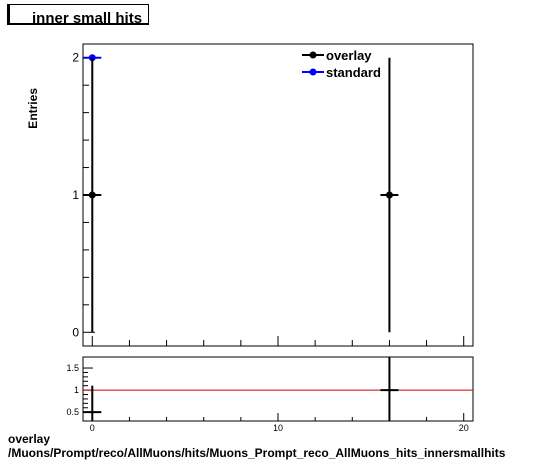 This screenshot has width=546, height=462. What do you see at coordinates (87, 18) in the screenshot?
I see `plot-title: inner small hits` at bounding box center [87, 18].